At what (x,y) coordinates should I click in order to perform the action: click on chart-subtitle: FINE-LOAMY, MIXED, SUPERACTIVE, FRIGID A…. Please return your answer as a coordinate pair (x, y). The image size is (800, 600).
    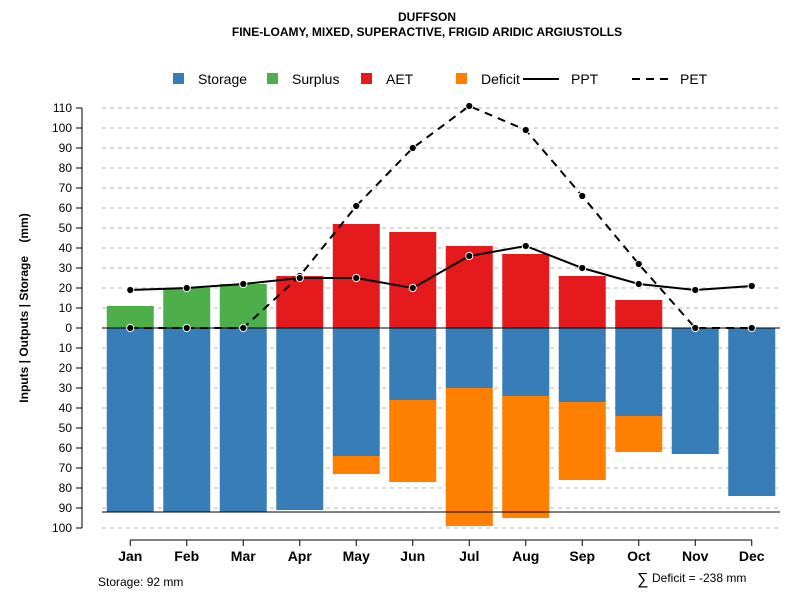
    Looking at the image, I should click on (427, 32).